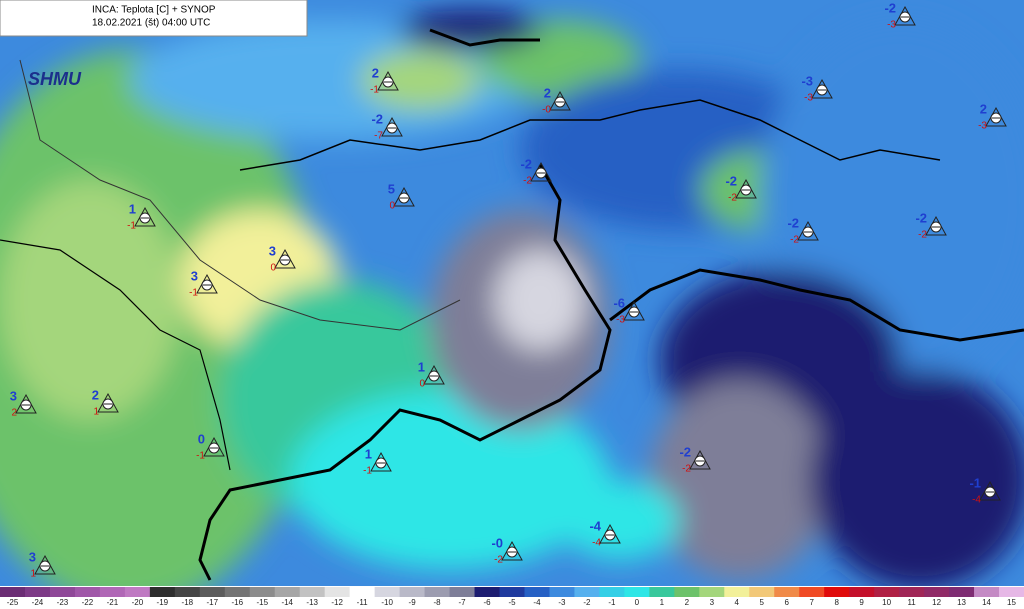 The image size is (1024, 609). Describe the element at coordinates (985, 490) in the screenshot. I see `station: -1-4` at that location.